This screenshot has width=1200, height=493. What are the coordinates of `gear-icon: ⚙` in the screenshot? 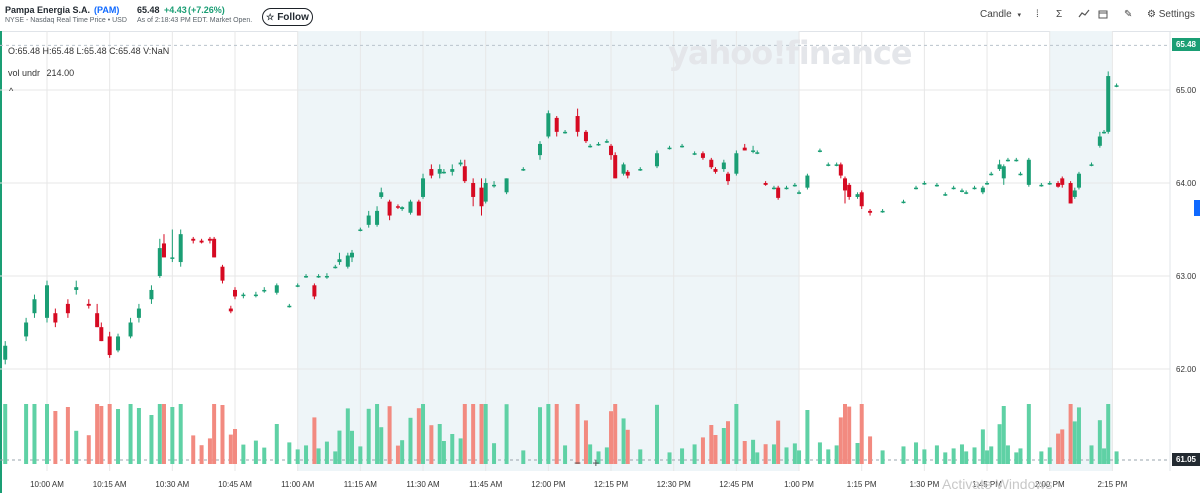 It's located at (1151, 14).